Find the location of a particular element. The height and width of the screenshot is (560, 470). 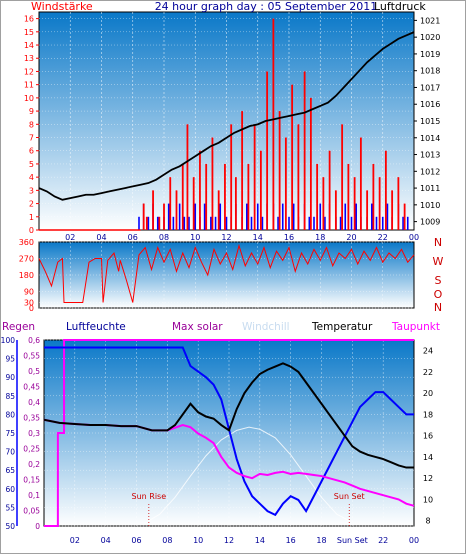

x-tick-label: 00 is located at coordinates (414, 237).